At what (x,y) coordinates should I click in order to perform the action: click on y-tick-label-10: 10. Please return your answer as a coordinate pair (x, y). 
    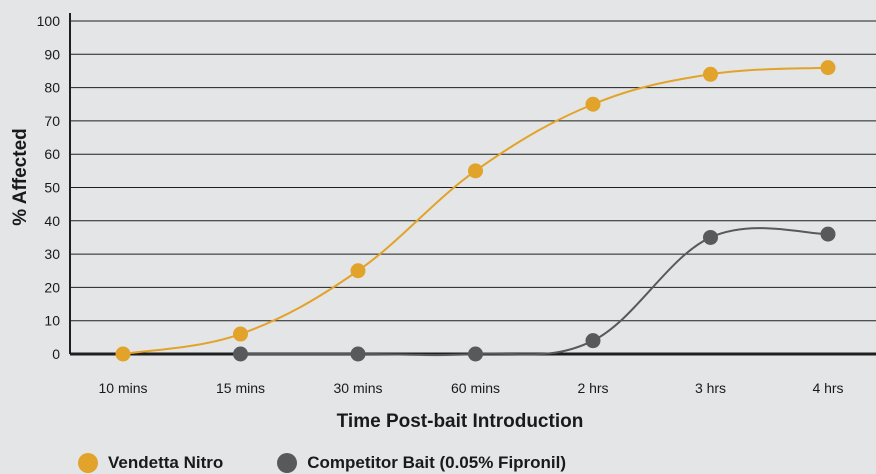
    Looking at the image, I should click on (52, 321).